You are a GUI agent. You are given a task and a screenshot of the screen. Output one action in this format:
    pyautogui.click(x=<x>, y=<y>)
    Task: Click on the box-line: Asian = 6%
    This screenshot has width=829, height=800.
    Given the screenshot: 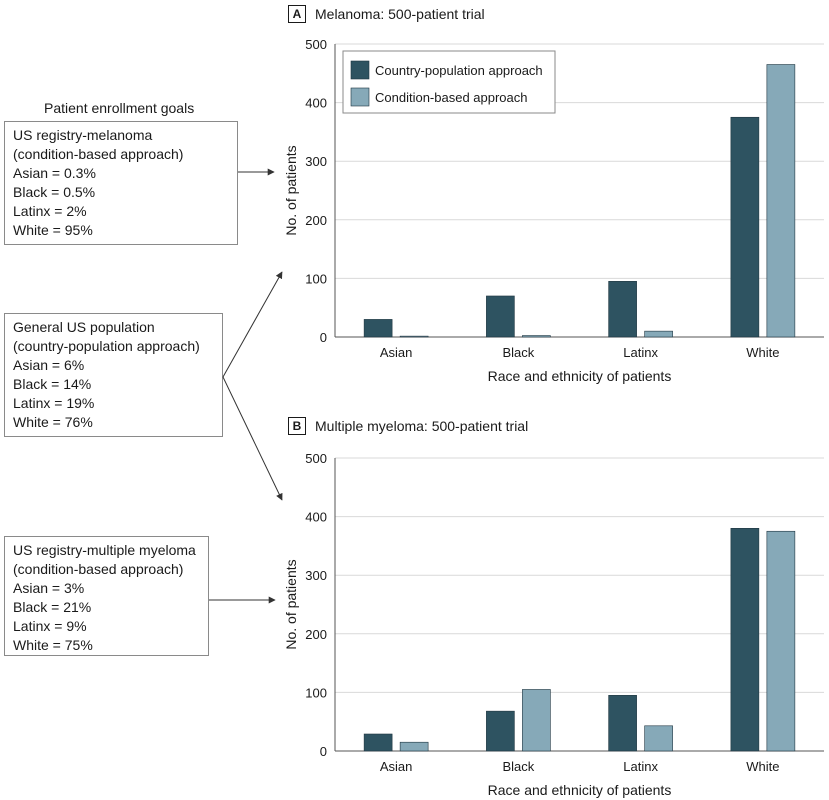 What is the action you would take?
    pyautogui.click(x=49, y=365)
    